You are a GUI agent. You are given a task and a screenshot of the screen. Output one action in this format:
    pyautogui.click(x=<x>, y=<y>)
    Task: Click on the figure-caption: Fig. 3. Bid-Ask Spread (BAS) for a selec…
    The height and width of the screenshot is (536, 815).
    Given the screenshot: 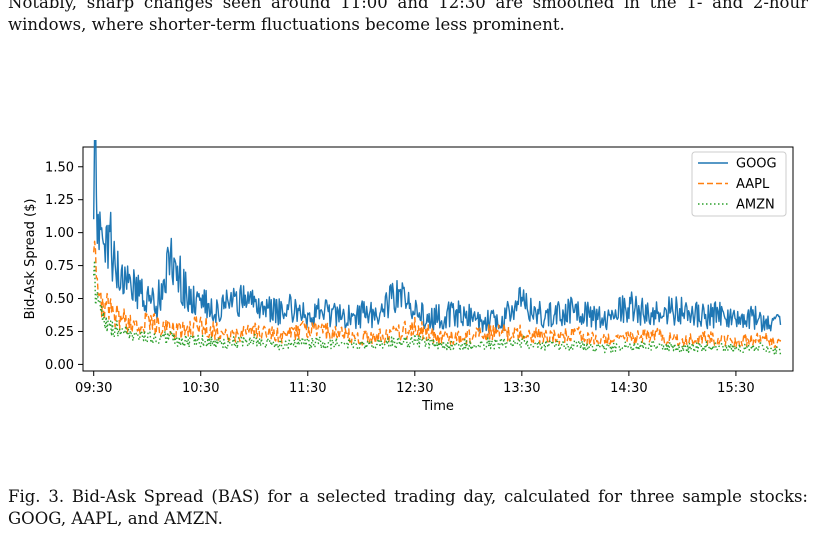 What is the action you would take?
    pyautogui.click(x=408, y=507)
    